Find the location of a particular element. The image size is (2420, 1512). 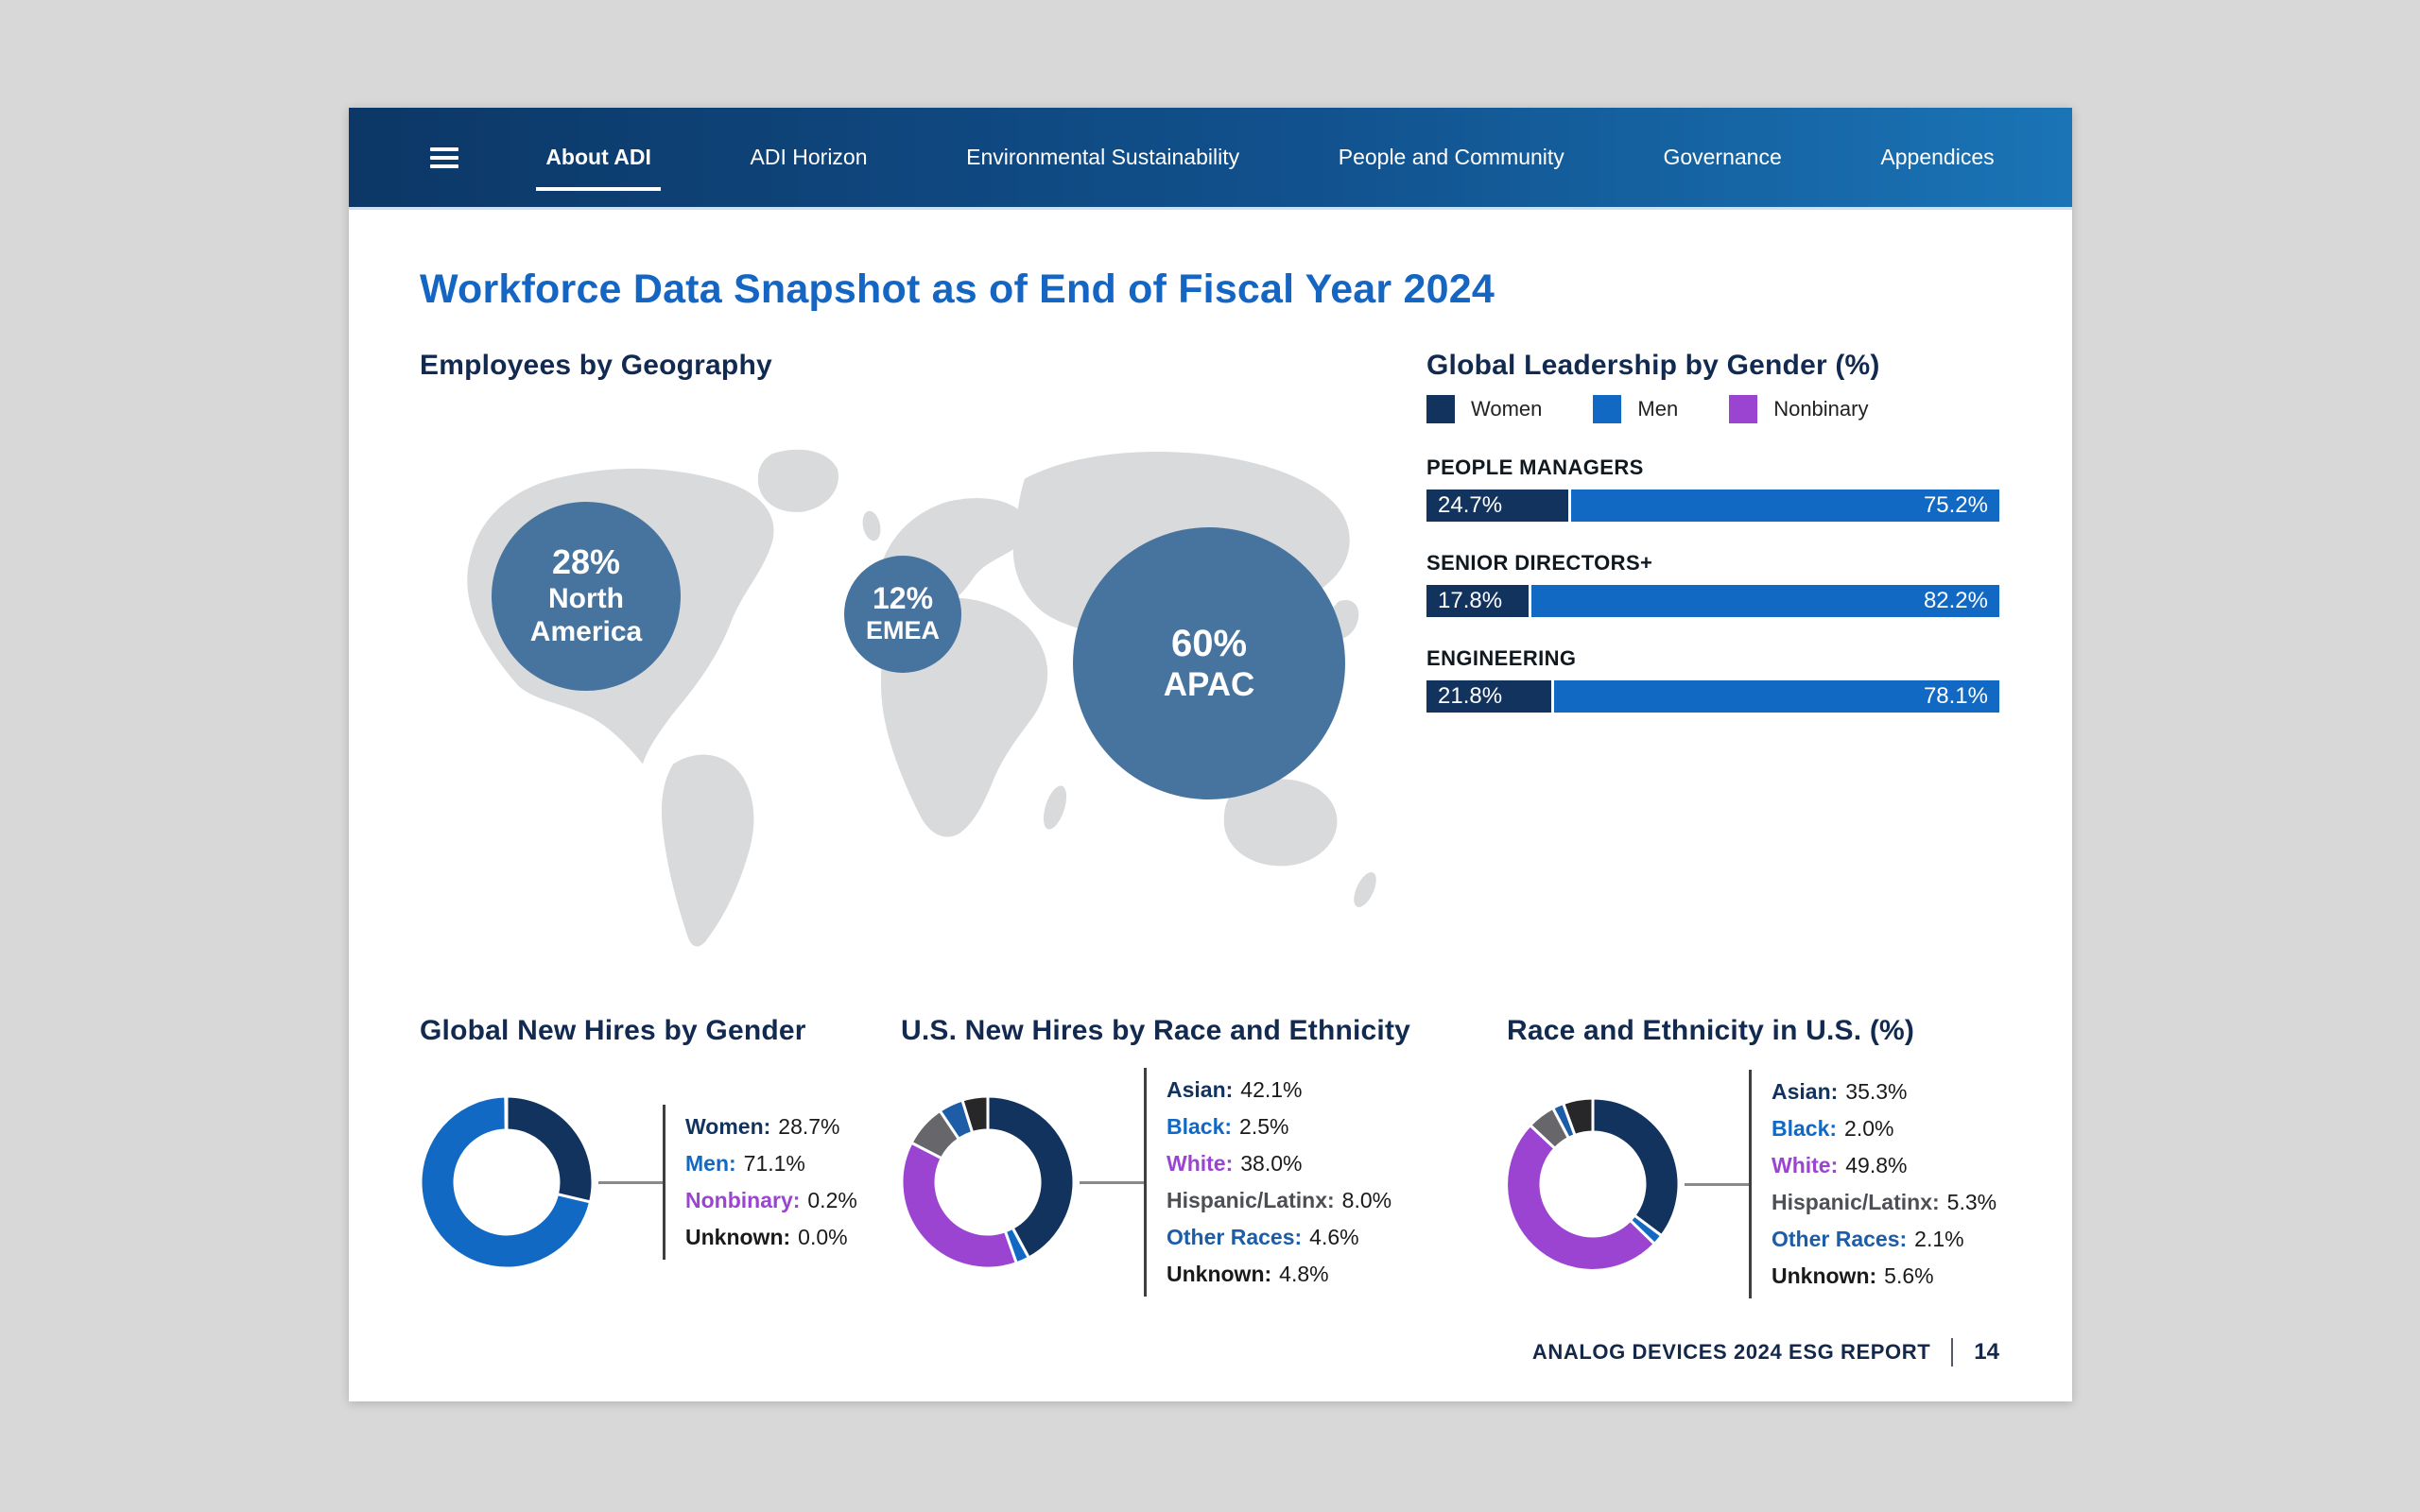

geo-bubble-region: North America is located at coordinates (586, 615).